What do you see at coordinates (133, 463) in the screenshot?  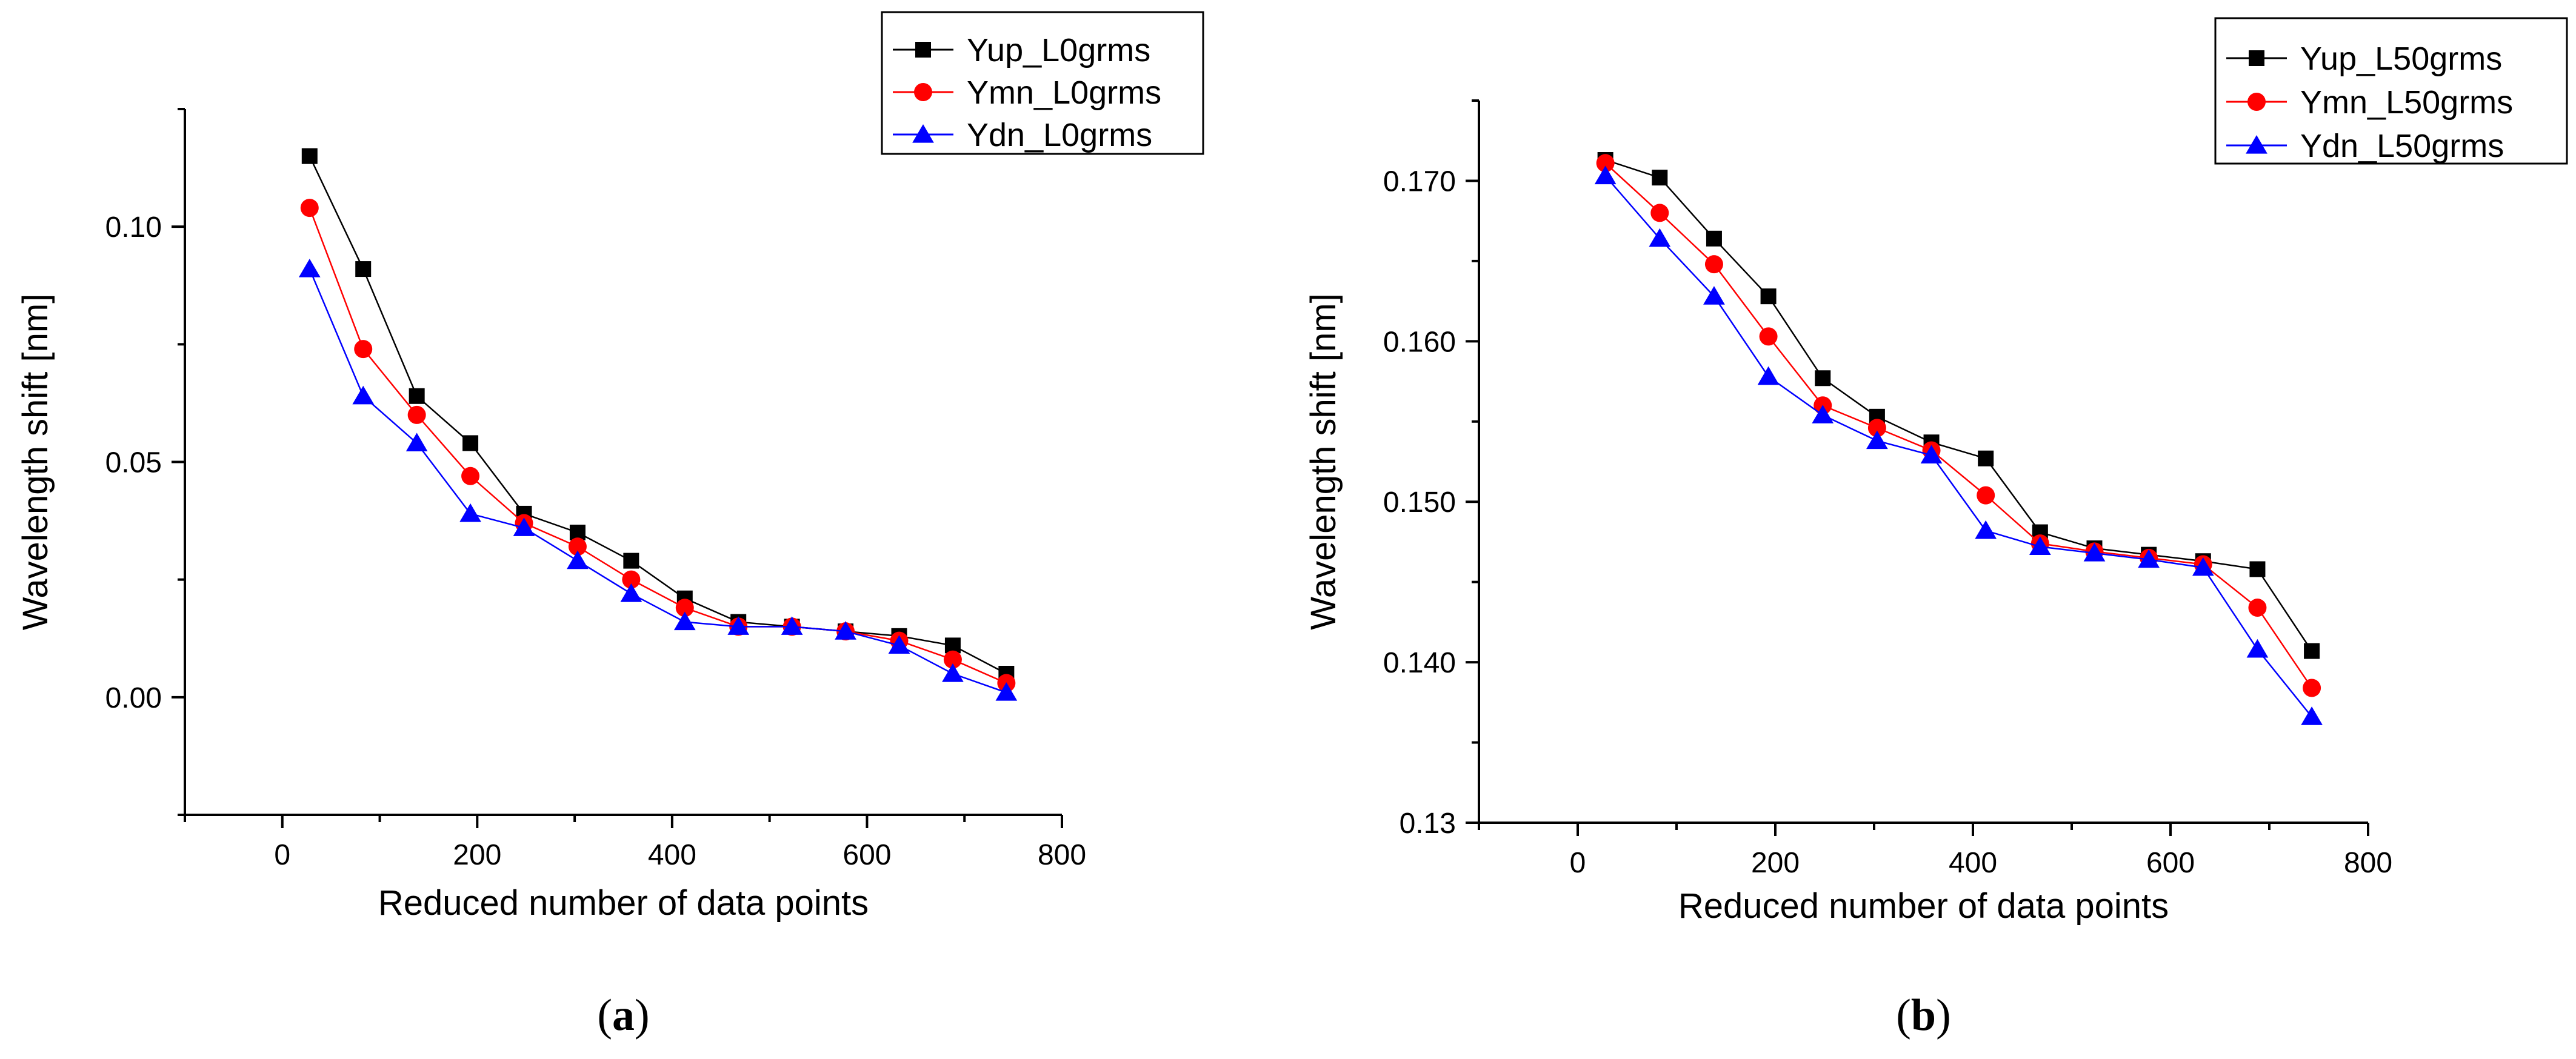 I see `y-tick-label: 0.05` at bounding box center [133, 463].